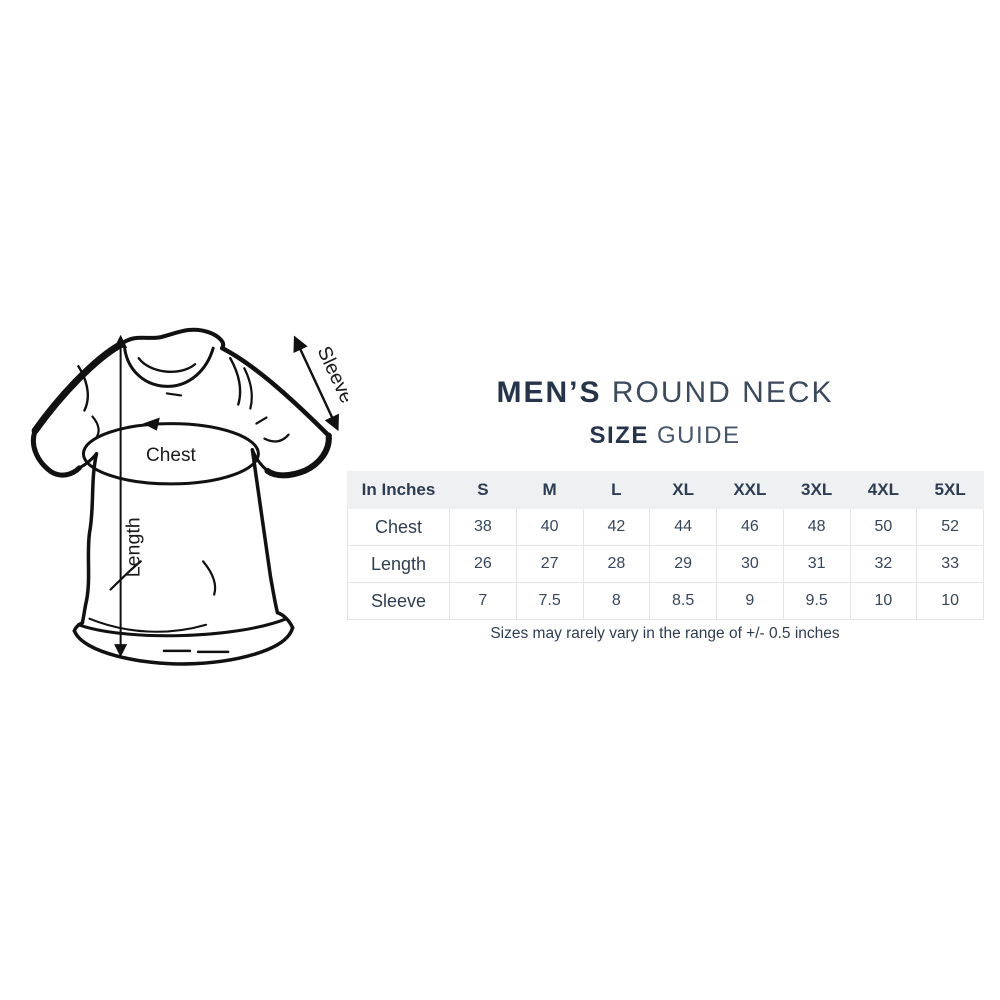 Image resolution: width=1000 pixels, height=1000 pixels. What do you see at coordinates (883, 564) in the screenshot?
I see `cell-length-4xl: 32` at bounding box center [883, 564].